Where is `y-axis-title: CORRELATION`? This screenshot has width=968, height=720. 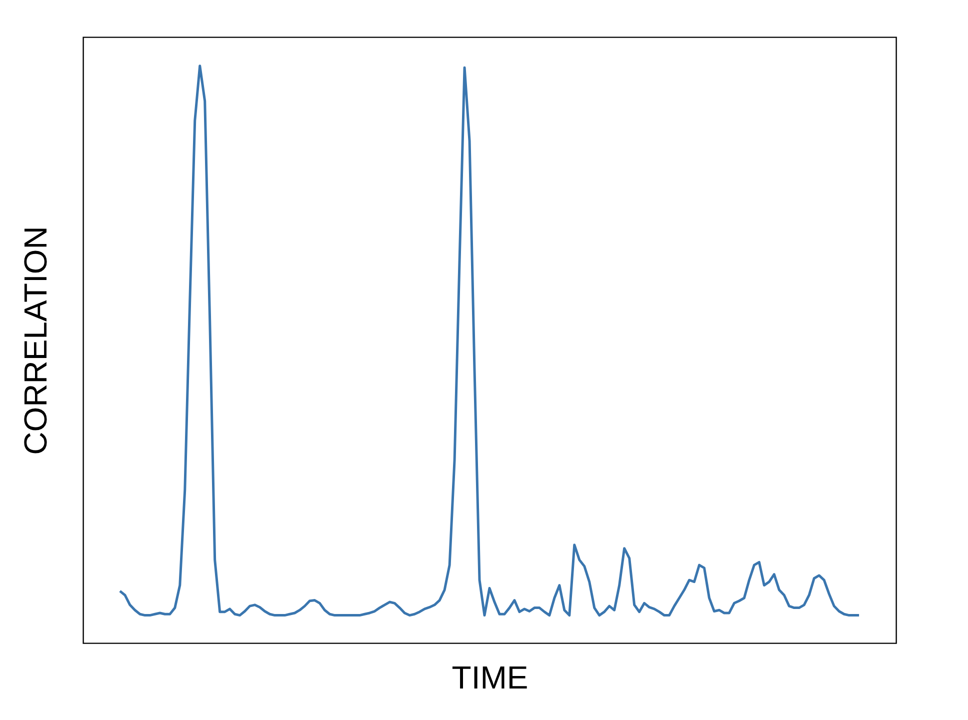
y-axis-title: CORRELATION is located at coordinates (36, 340).